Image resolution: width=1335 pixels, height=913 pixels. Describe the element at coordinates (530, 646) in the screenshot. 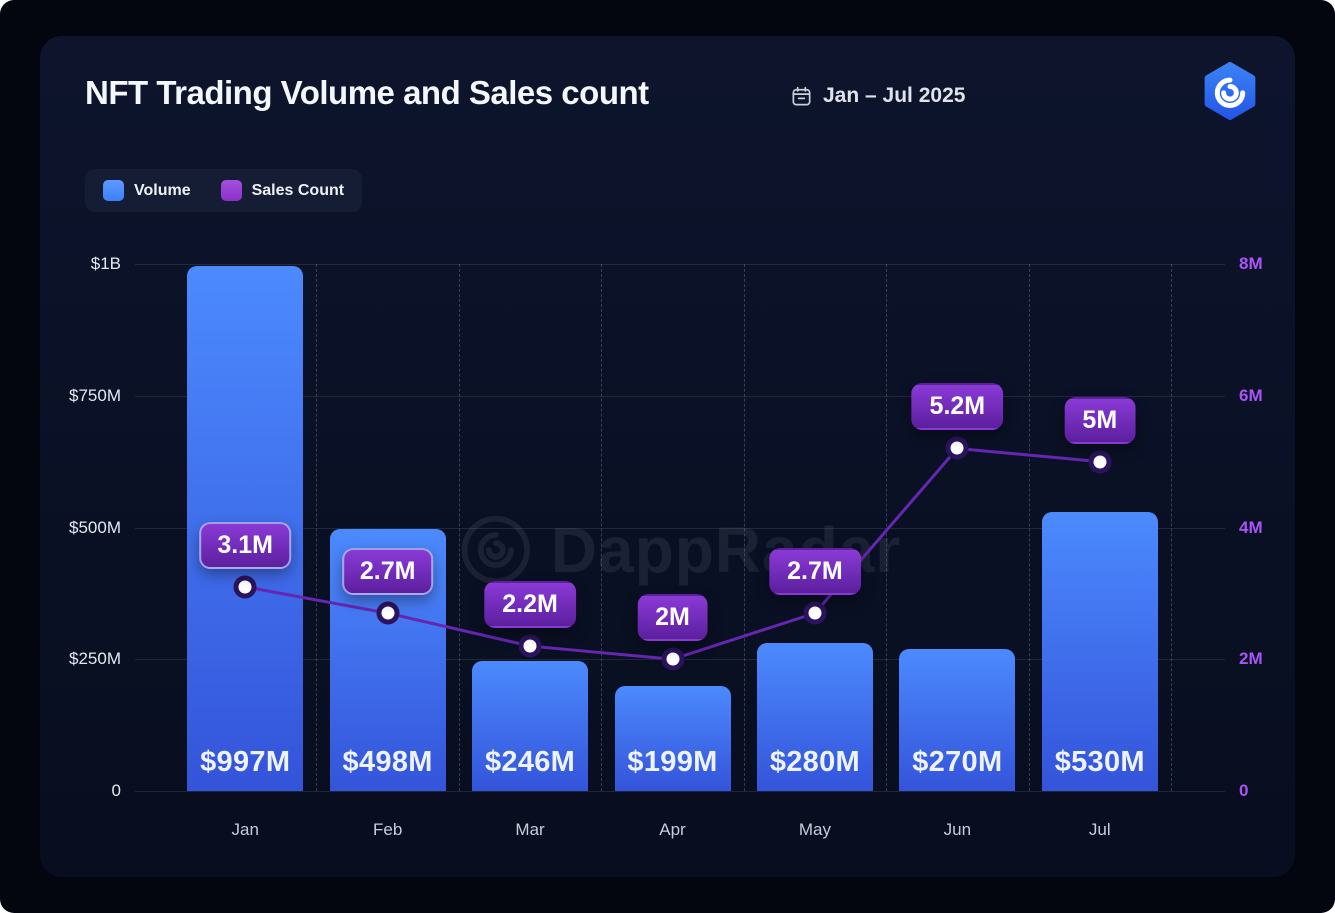

I see `line-point-mar` at that location.